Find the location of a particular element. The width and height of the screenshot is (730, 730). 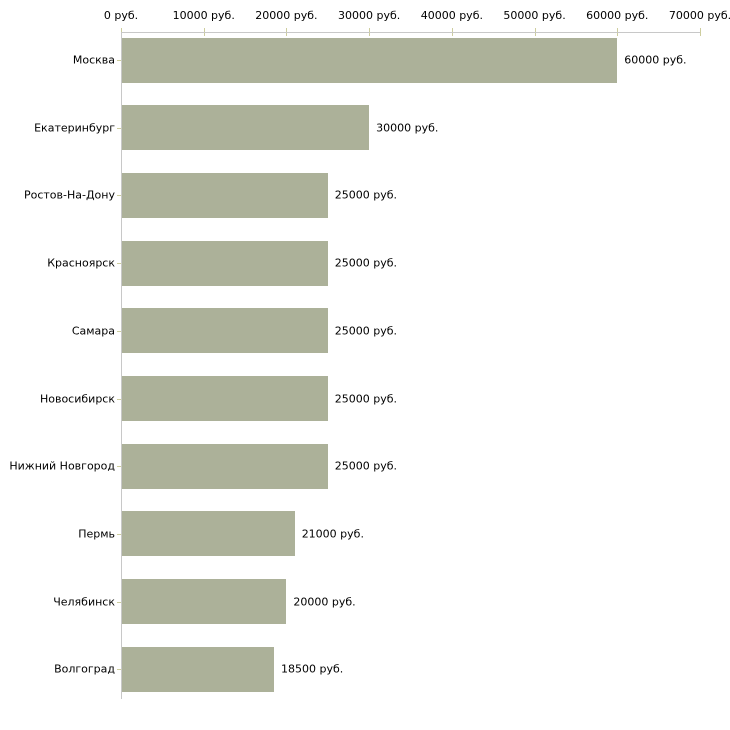

value-label: 60000 руб. is located at coordinates (655, 60).